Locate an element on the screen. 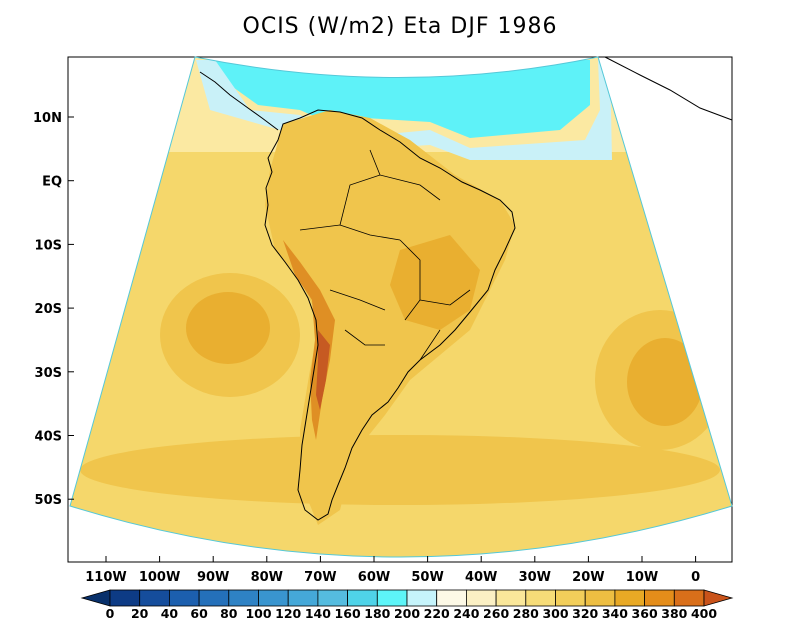 The width and height of the screenshot is (800, 618). colorbar-label: 140 is located at coordinates (318, 612).